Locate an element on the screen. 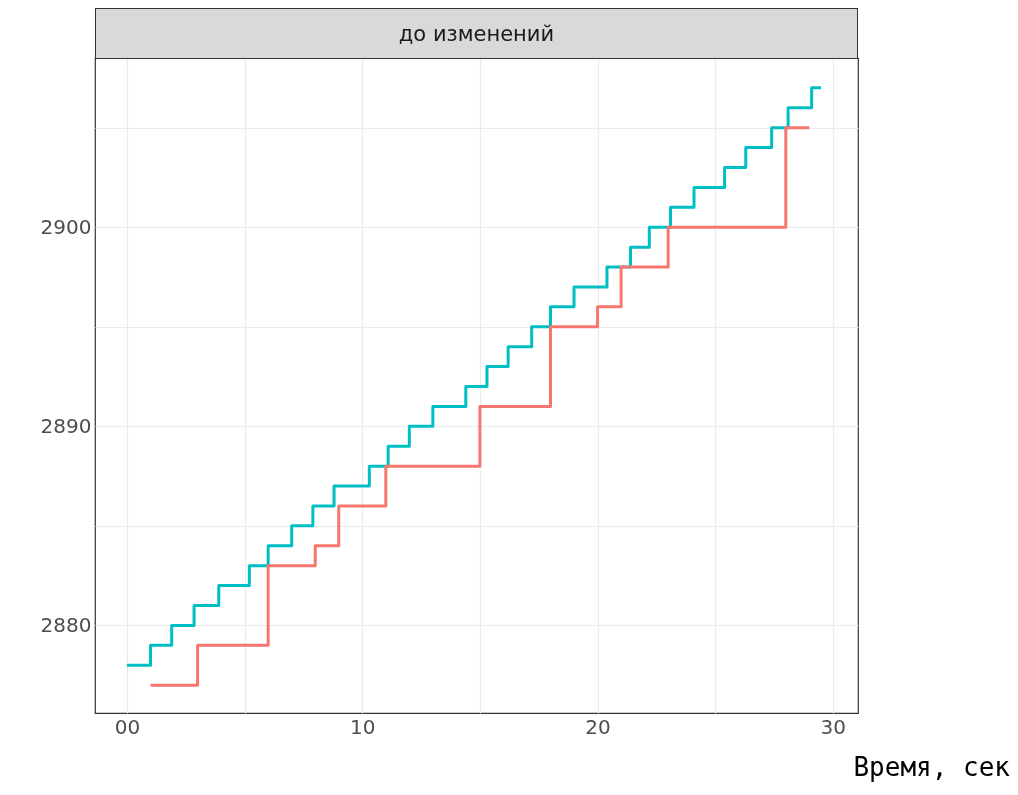  x-tick-label: 30 is located at coordinates (833, 726).